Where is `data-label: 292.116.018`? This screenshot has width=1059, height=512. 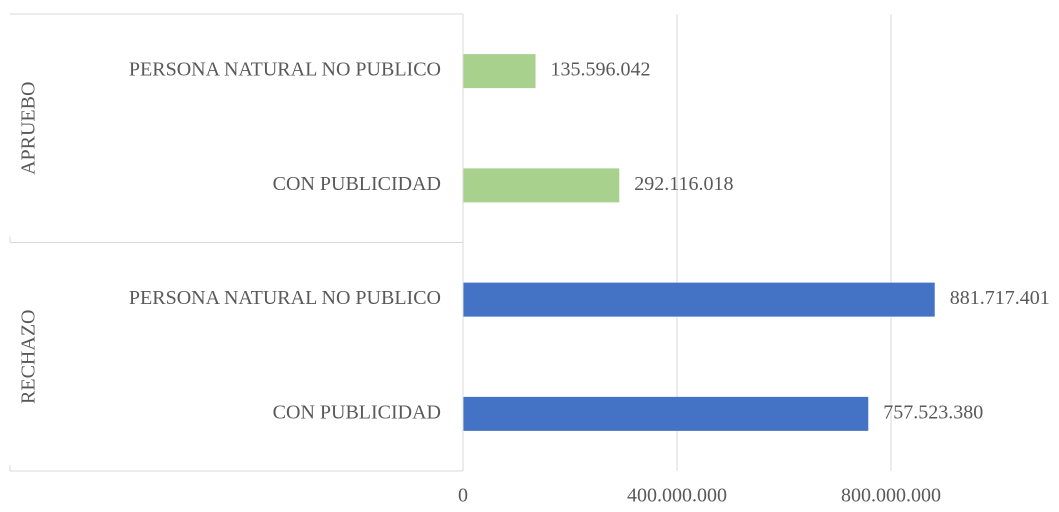 data-label: 292.116.018 is located at coordinates (683, 184).